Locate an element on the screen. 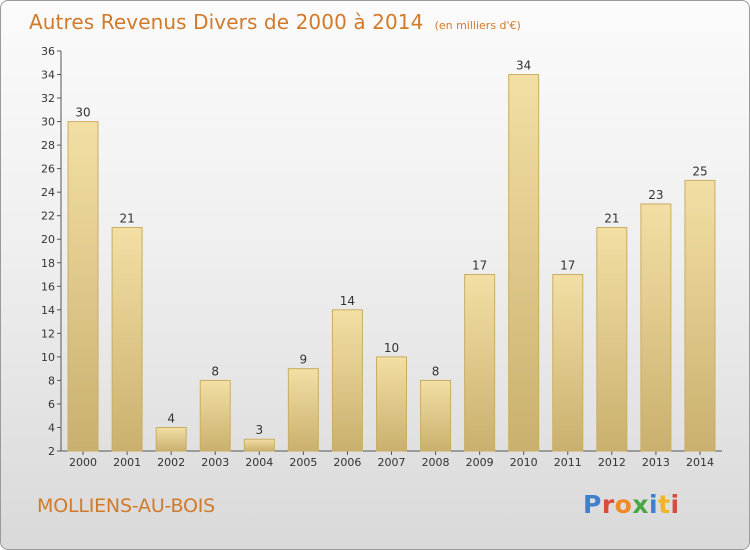 This screenshot has width=750, height=550. y-tick-label: 6 is located at coordinates (51, 404).